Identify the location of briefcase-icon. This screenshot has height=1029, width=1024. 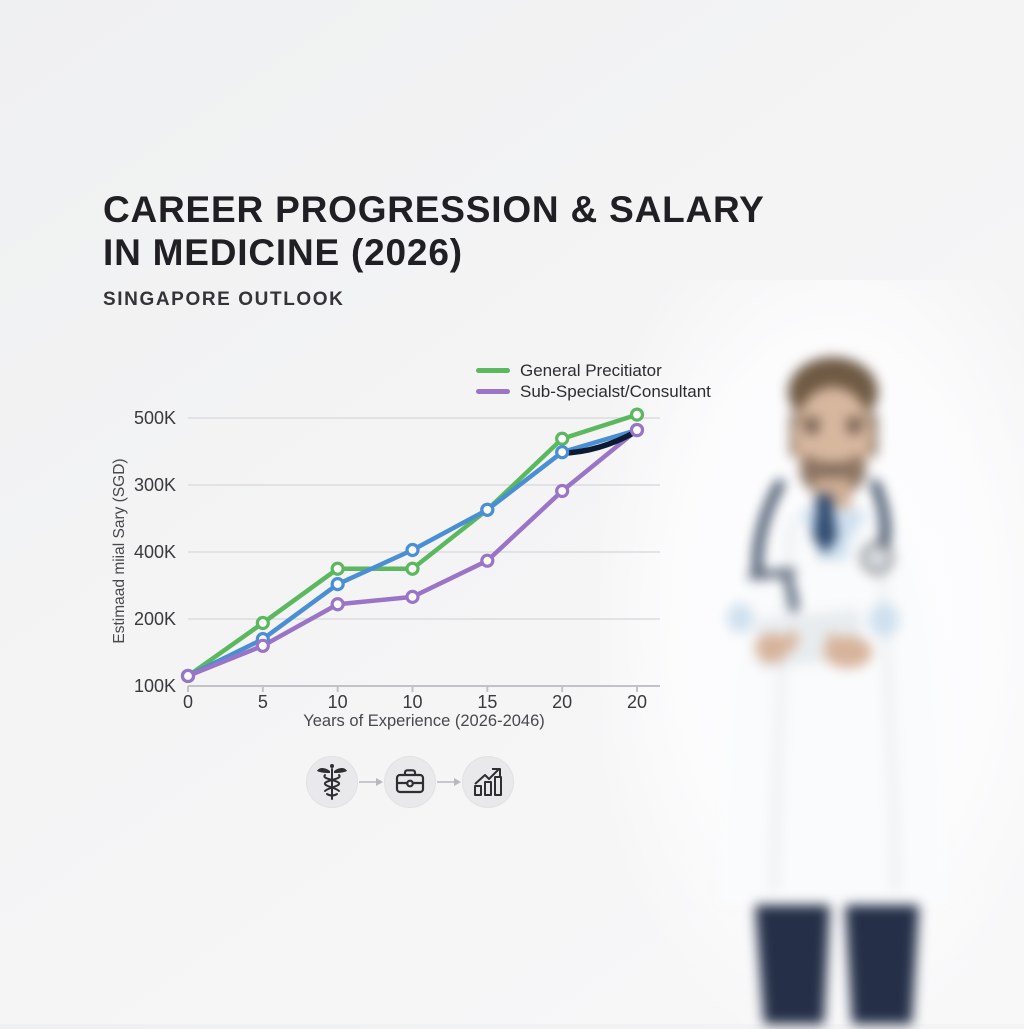
(410, 781).